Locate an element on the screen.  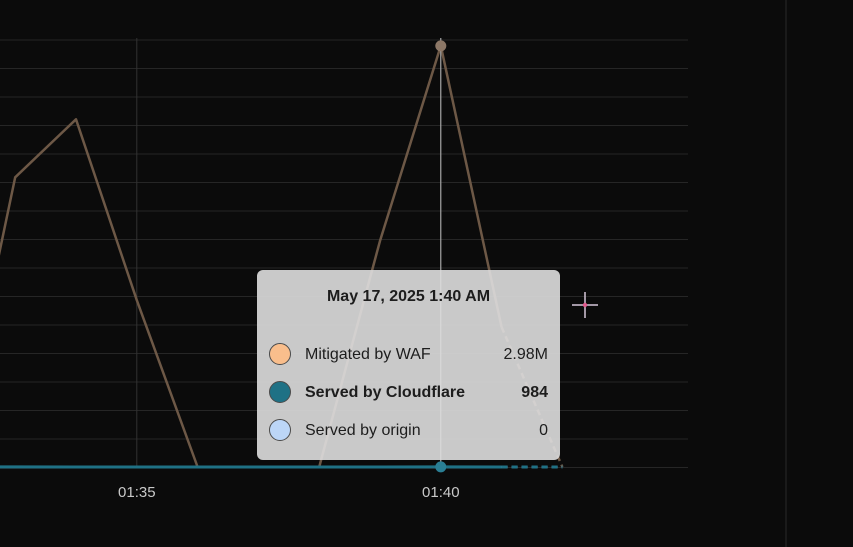
x-tick-label: 01:40 is located at coordinates (441, 492).